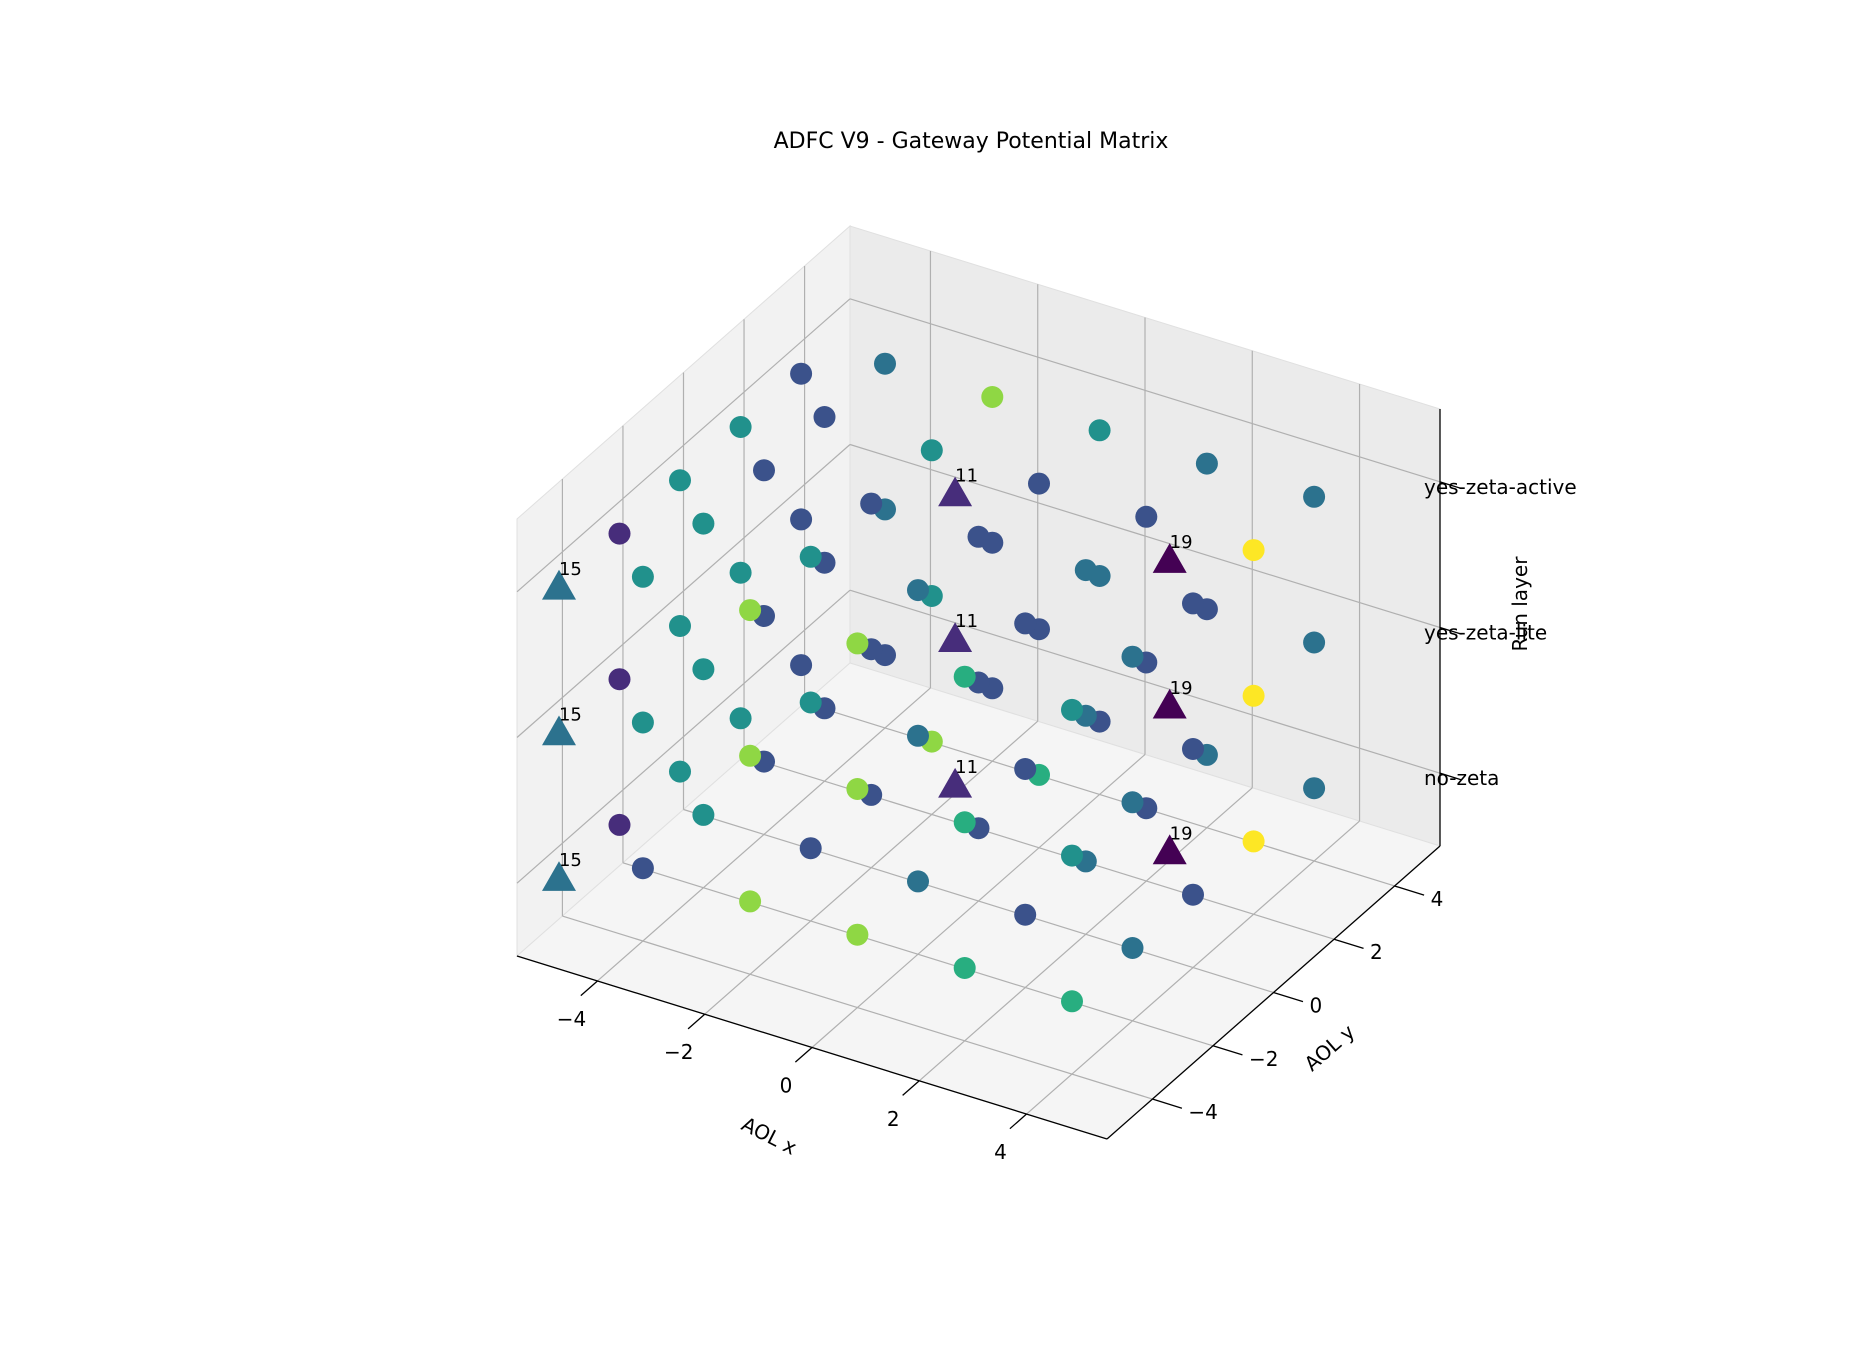 The width and height of the screenshot is (1870, 1364). What do you see at coordinates (971, 141) in the screenshot?
I see `chart-title: ADFC V9 - Gateway Potential Matrix` at bounding box center [971, 141].